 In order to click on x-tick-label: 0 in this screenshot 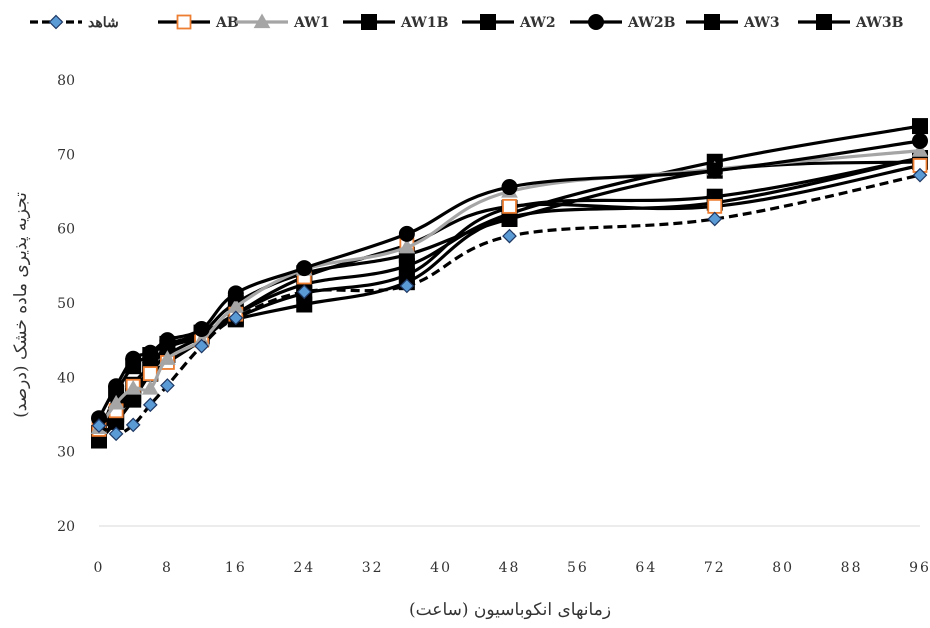, I will do `click(99, 568)`.